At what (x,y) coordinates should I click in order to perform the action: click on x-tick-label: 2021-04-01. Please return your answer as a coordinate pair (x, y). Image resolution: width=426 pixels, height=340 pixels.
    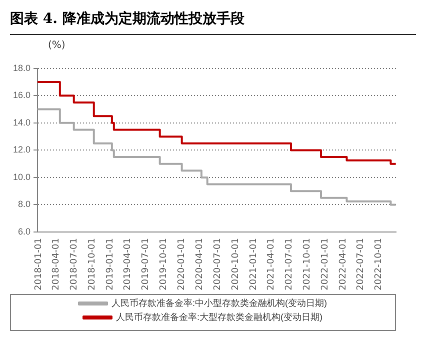
    Looking at the image, I should click on (271, 264).